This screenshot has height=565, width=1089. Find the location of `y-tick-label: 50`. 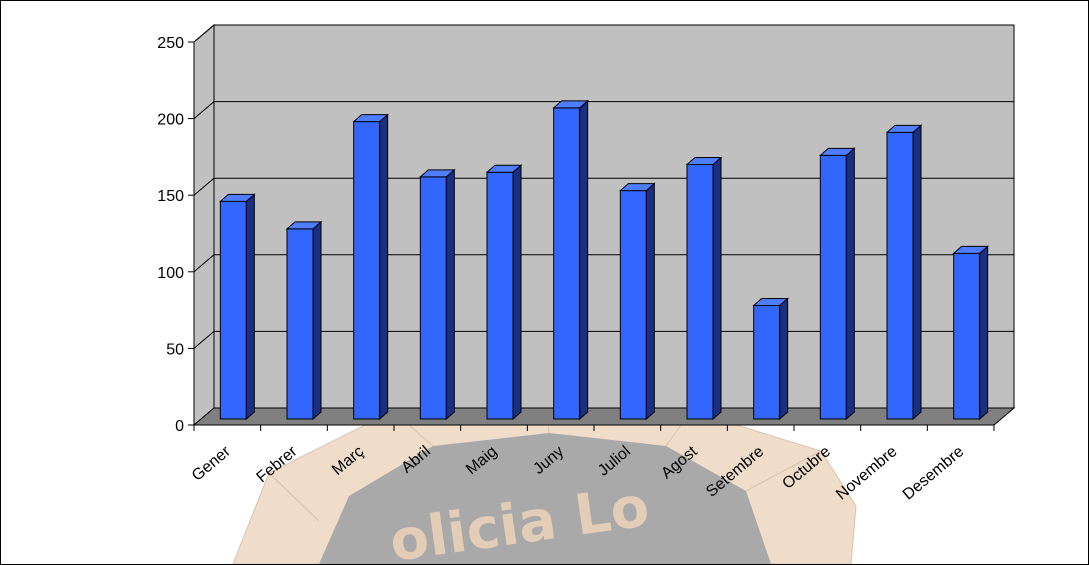

y-tick-label: 50 is located at coordinates (175, 349).